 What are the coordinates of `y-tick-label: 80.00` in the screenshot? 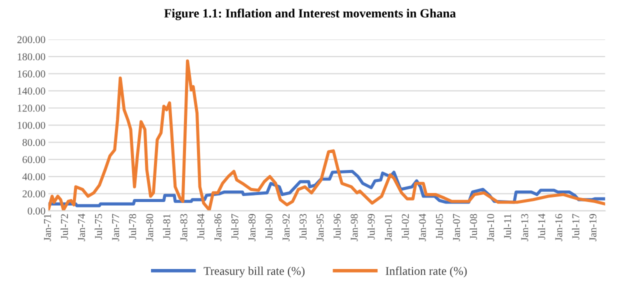 It's located at (34, 142).